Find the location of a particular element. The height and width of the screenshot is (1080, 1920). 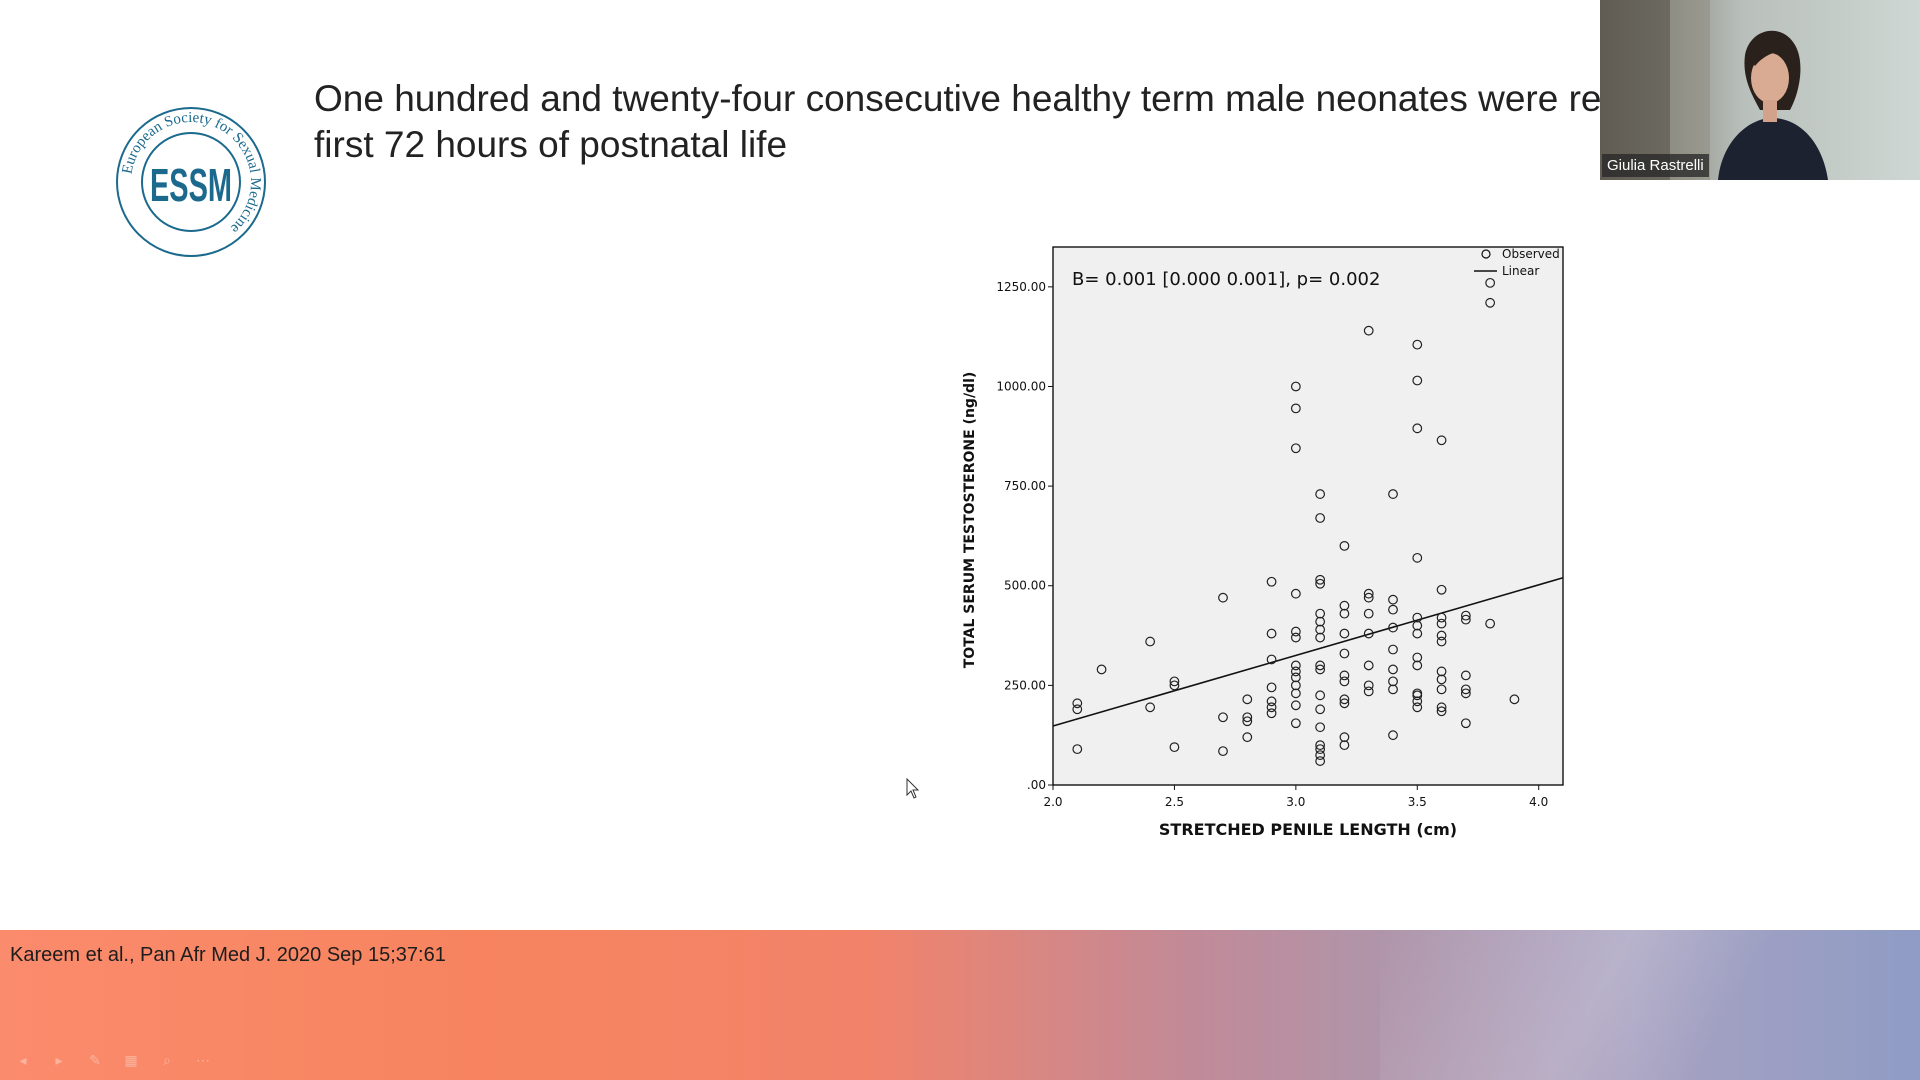

footer-sheen is located at coordinates (1620, 1005).